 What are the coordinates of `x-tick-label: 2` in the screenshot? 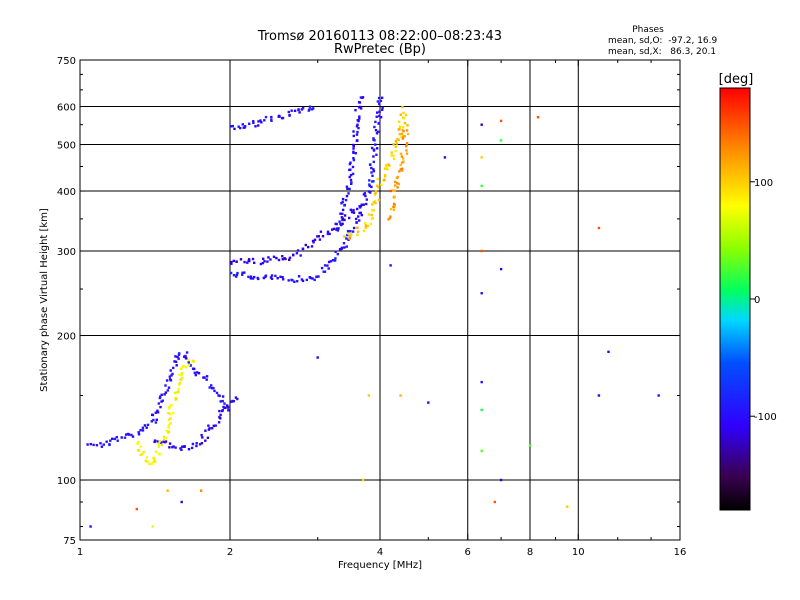 It's located at (230, 552).